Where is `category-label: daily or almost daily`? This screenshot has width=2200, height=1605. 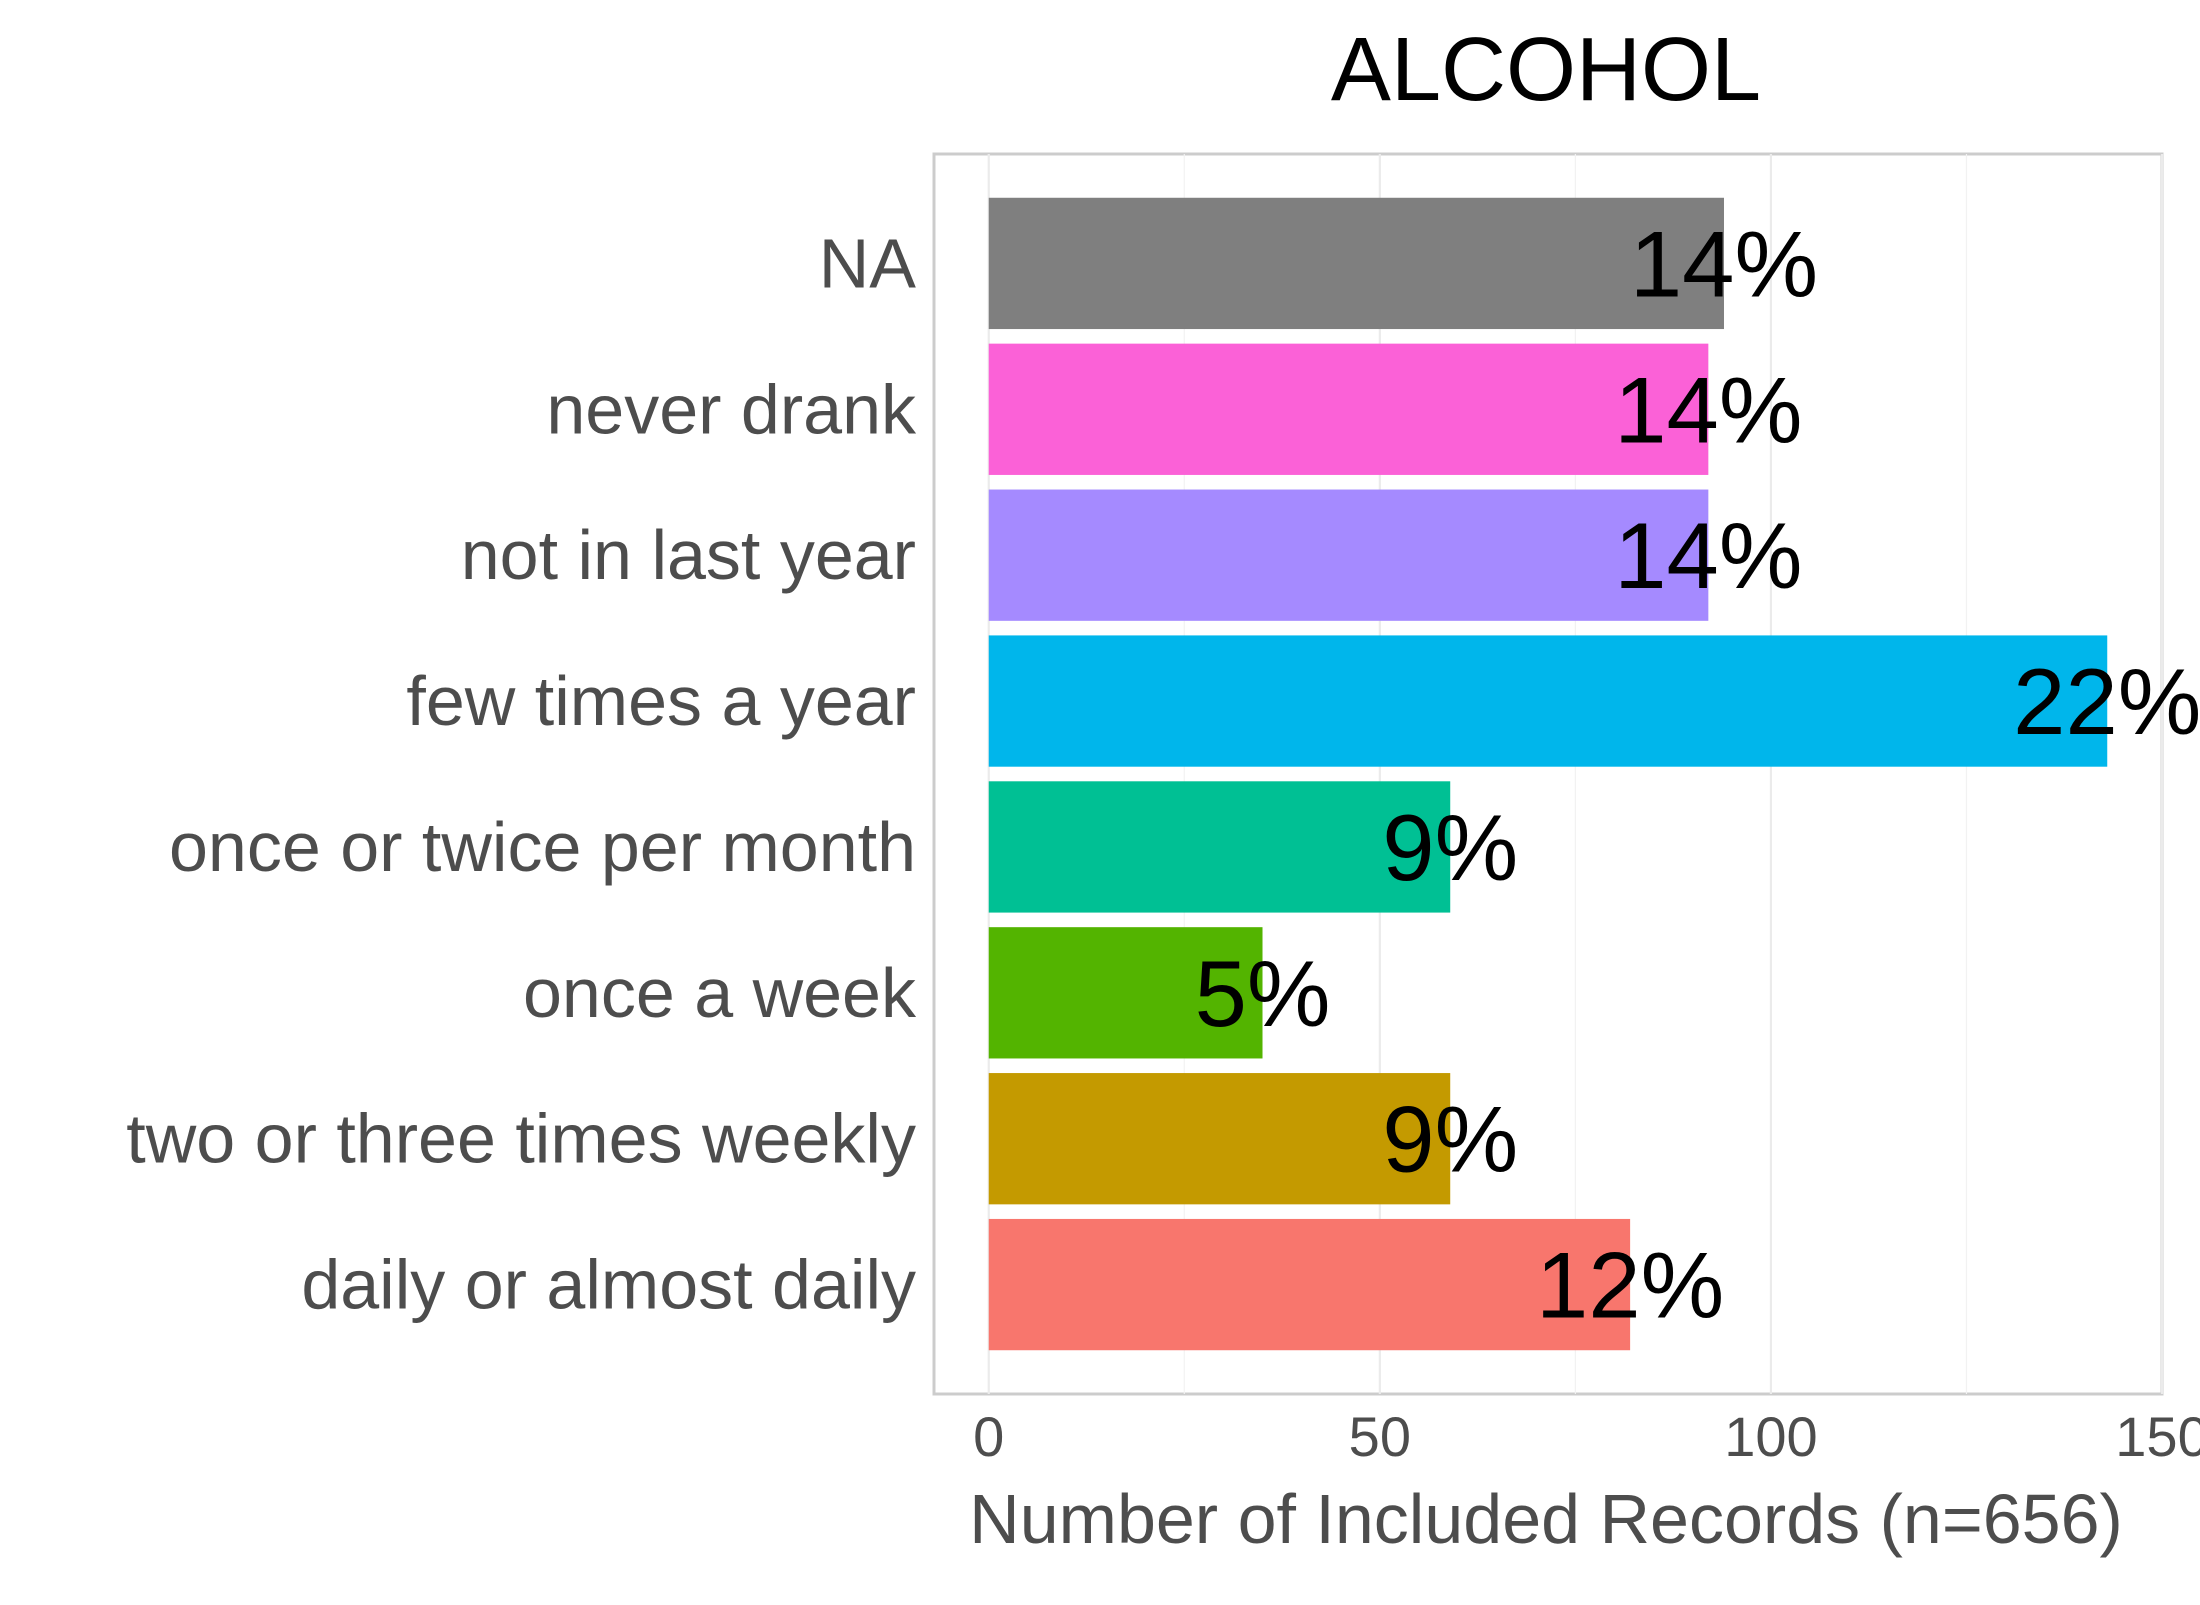 category-label: daily or almost daily is located at coordinates (608, 1285).